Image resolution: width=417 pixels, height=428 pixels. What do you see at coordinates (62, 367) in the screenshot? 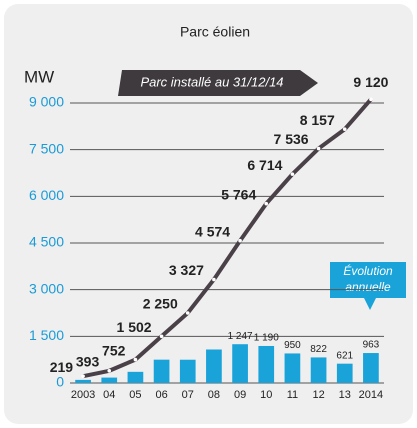
I see `point-label: 219` at bounding box center [62, 367].